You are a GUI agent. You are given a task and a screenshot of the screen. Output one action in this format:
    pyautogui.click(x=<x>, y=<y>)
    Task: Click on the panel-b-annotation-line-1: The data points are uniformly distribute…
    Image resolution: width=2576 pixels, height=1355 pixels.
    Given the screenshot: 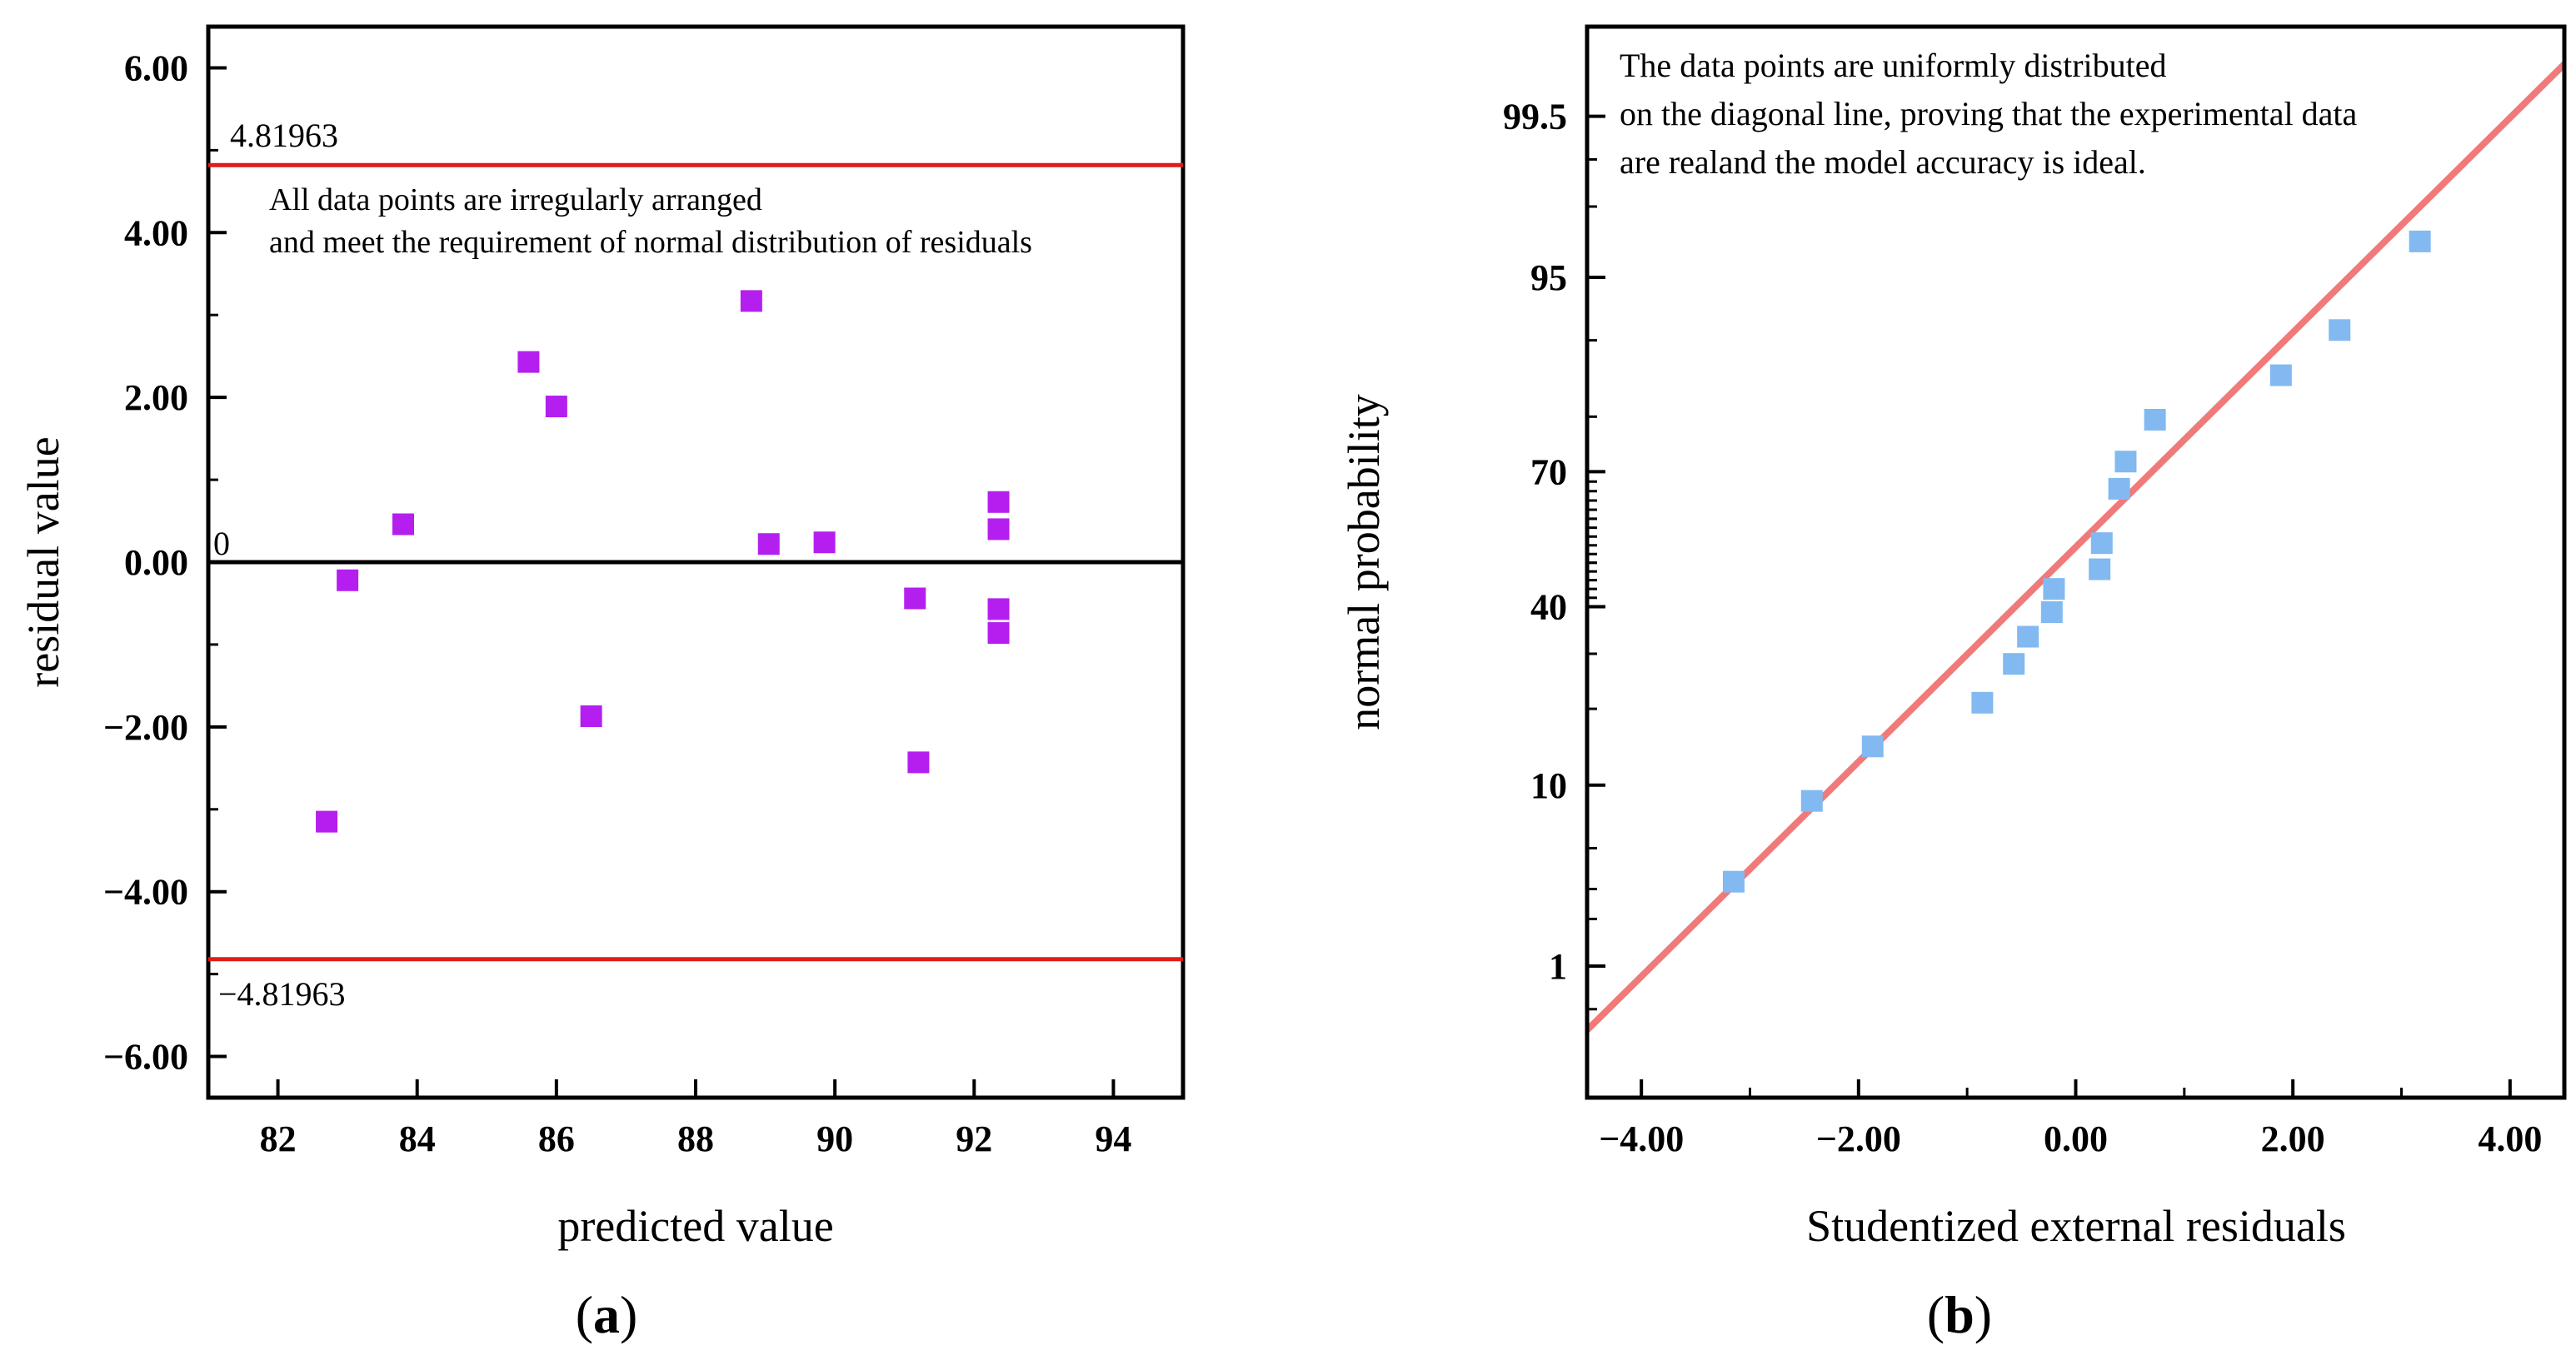 What is the action you would take?
    pyautogui.click(x=1893, y=65)
    